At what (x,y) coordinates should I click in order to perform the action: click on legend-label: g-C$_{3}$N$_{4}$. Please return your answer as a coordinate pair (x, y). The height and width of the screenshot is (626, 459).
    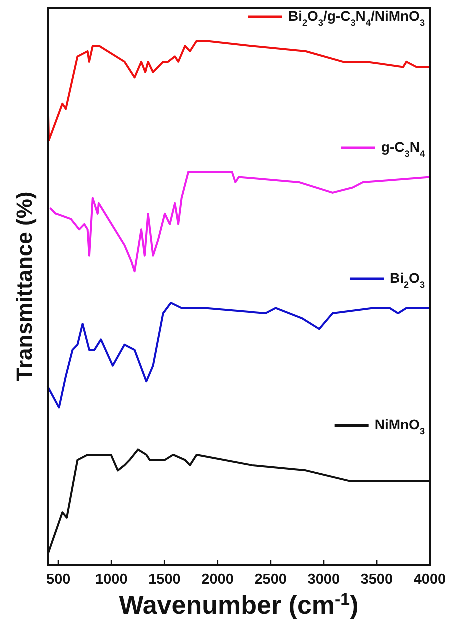
    Looking at the image, I should click on (403, 149).